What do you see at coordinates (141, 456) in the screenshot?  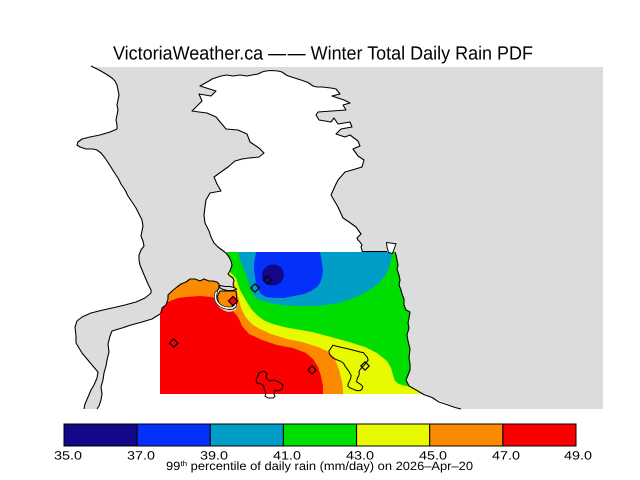 I see `svg-text: 37.0` at bounding box center [141, 456].